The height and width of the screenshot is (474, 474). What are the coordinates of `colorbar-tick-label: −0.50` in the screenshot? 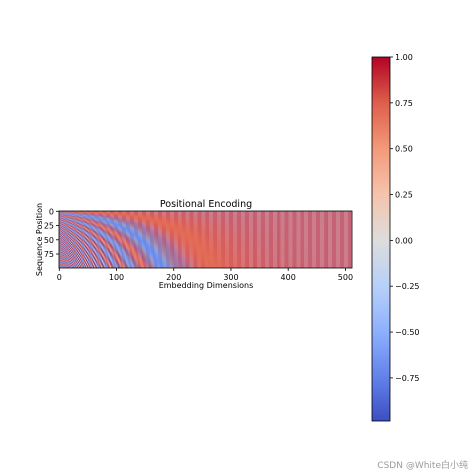 It's located at (407, 332).